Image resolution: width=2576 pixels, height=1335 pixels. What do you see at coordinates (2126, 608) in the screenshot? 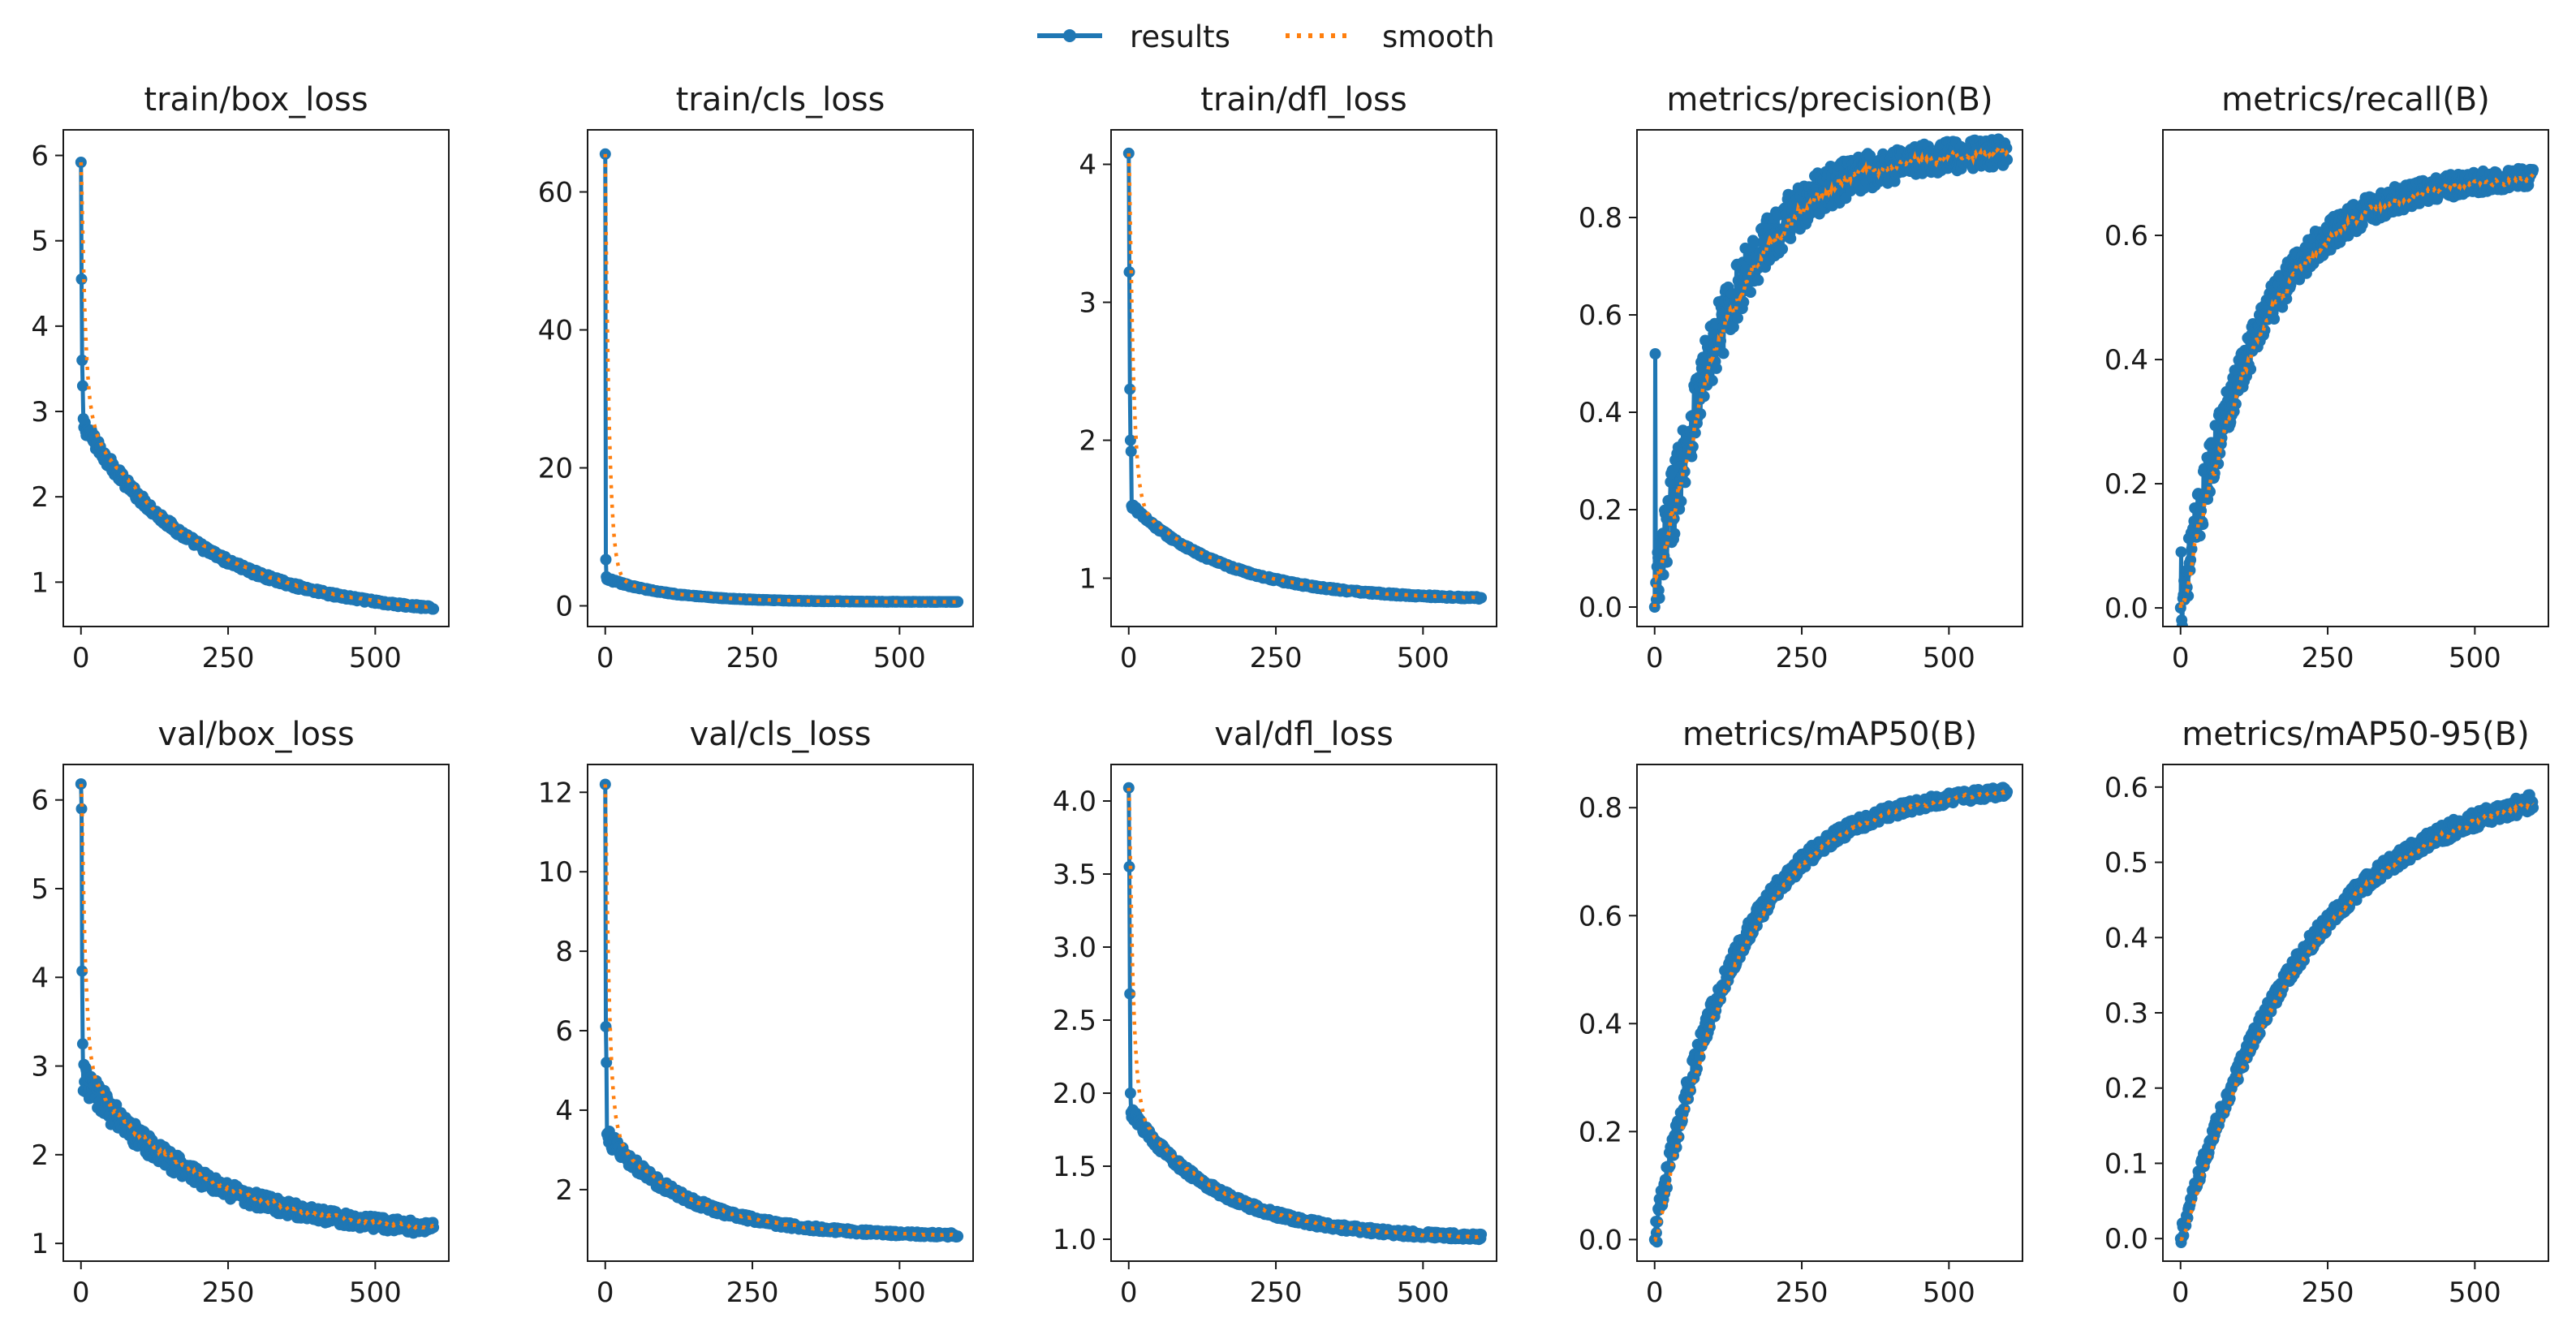
I see `y-tick-label: 0.0` at bounding box center [2126, 608].